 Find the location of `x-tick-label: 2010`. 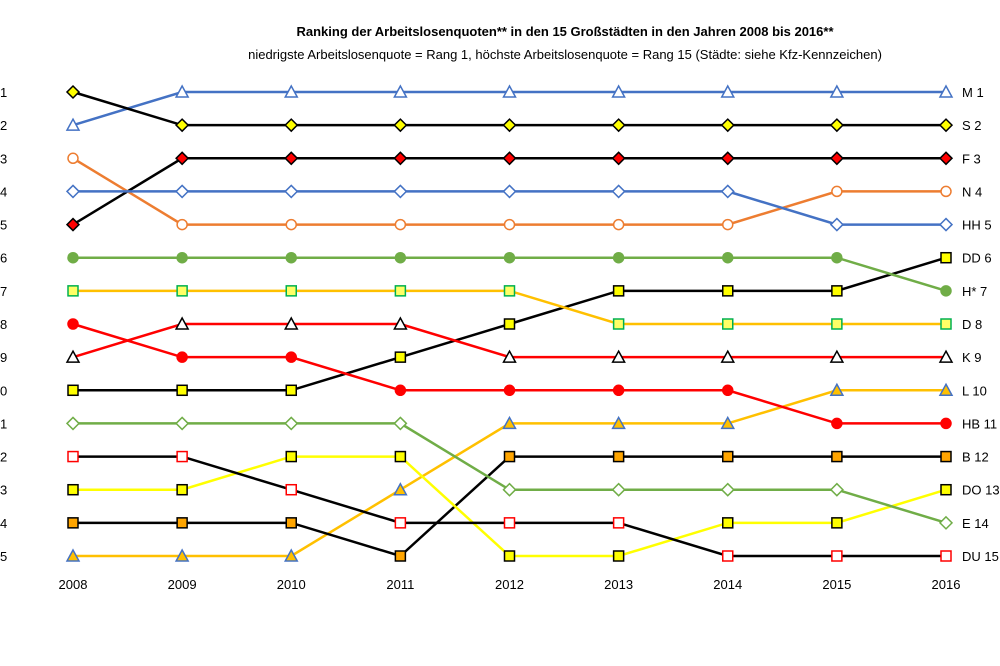

x-tick-label: 2010 is located at coordinates (291, 584).